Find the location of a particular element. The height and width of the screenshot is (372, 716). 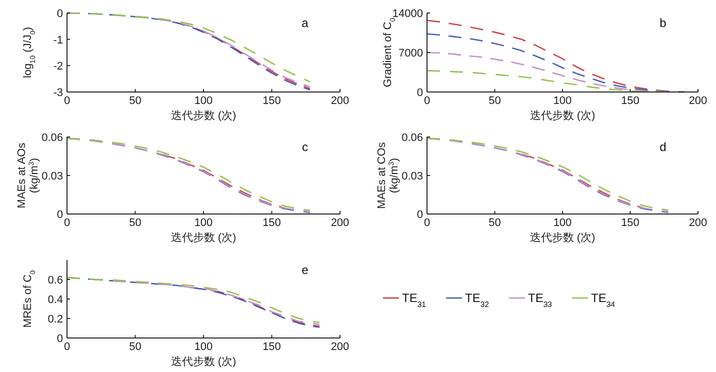

y-tick-label: -2 is located at coordinates (58, 66).